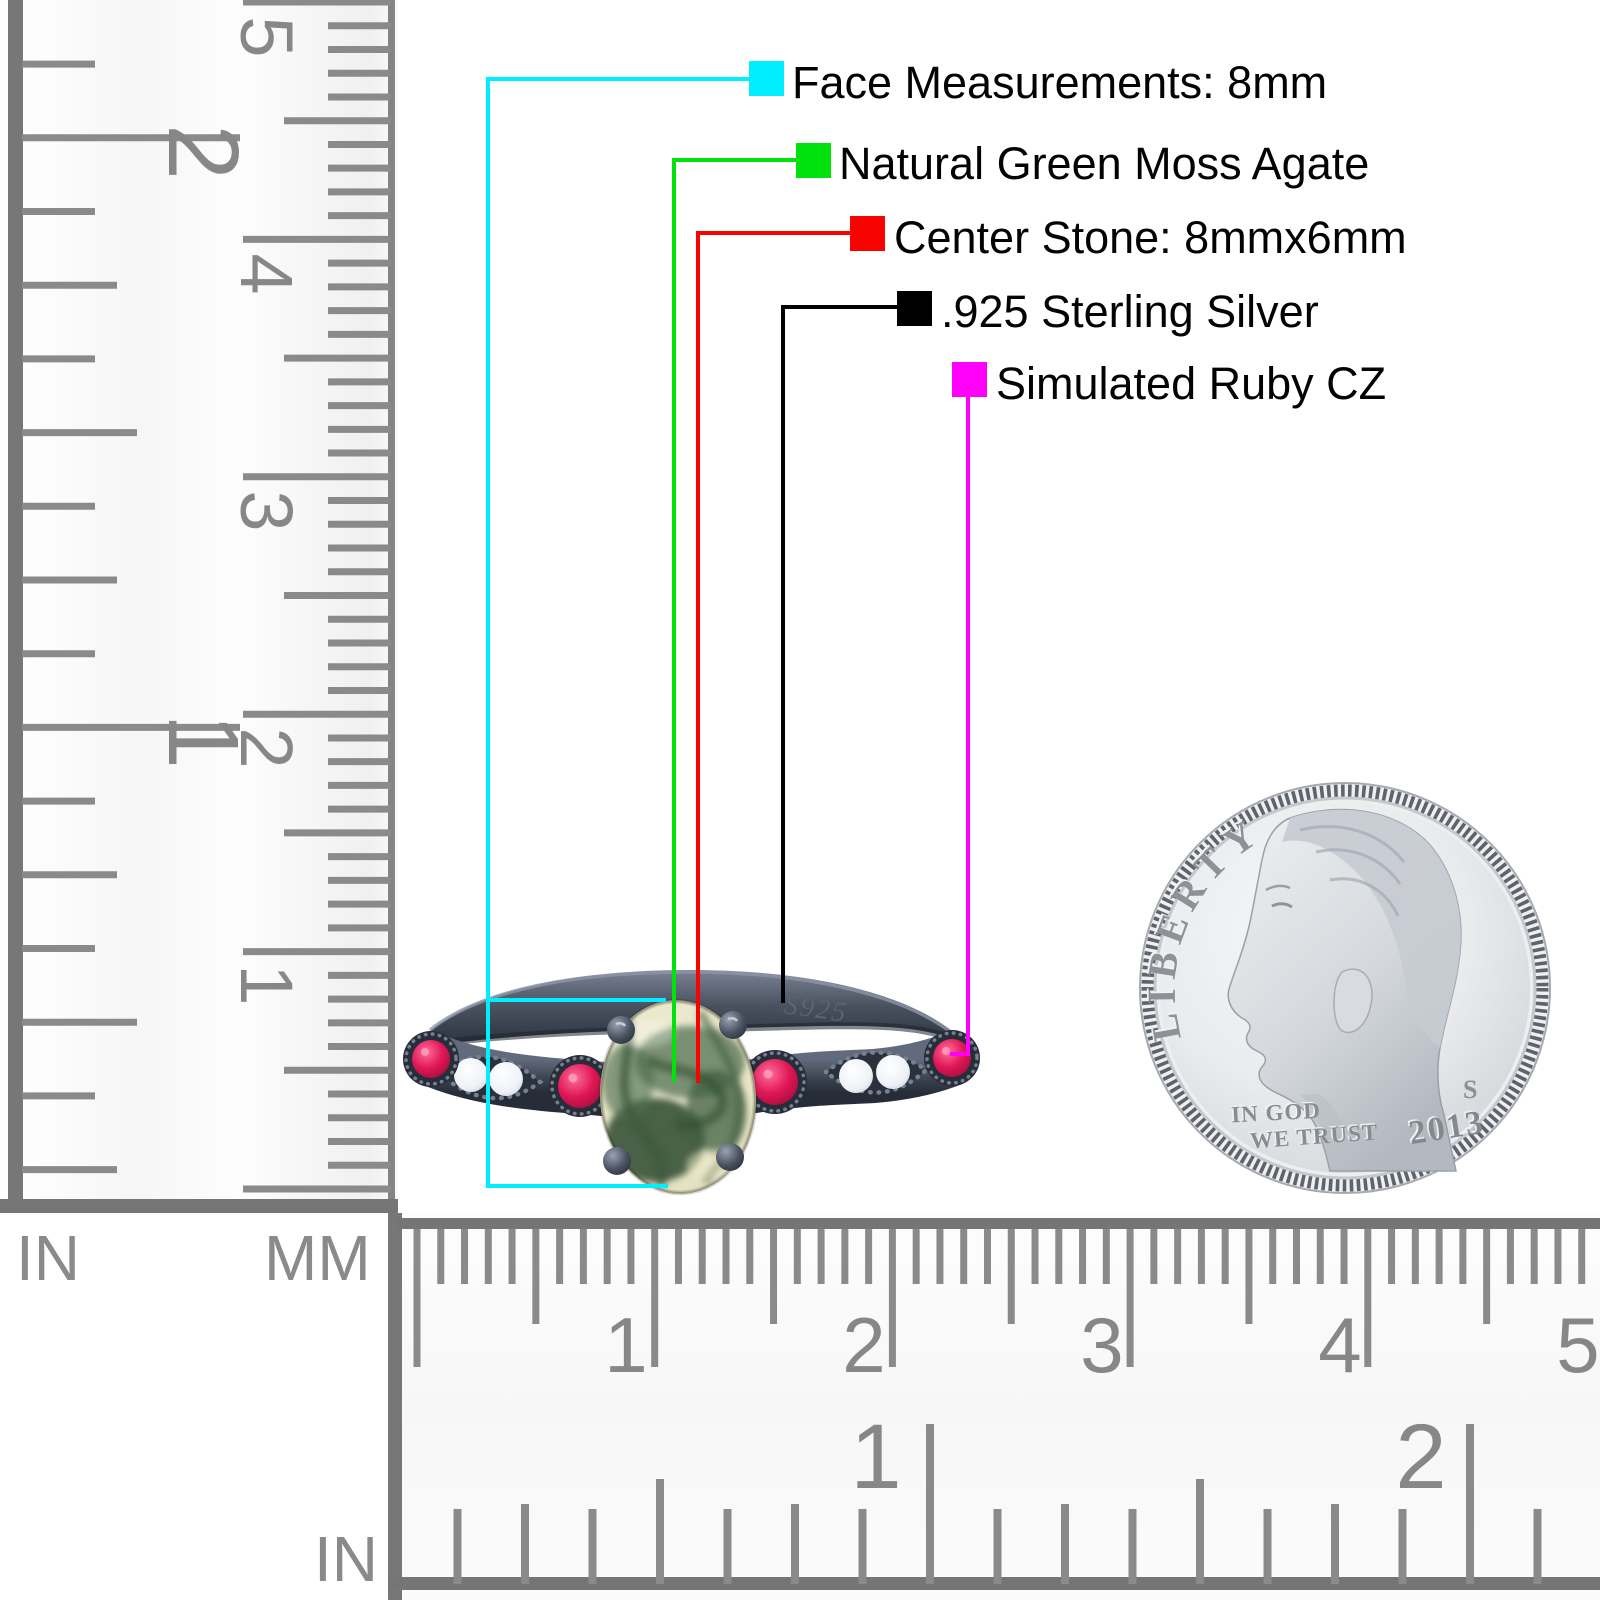 The image size is (1600, 1600). What do you see at coordinates (626, 1345) in the screenshot?
I see `bottom-cm-number-1: 1` at bounding box center [626, 1345].